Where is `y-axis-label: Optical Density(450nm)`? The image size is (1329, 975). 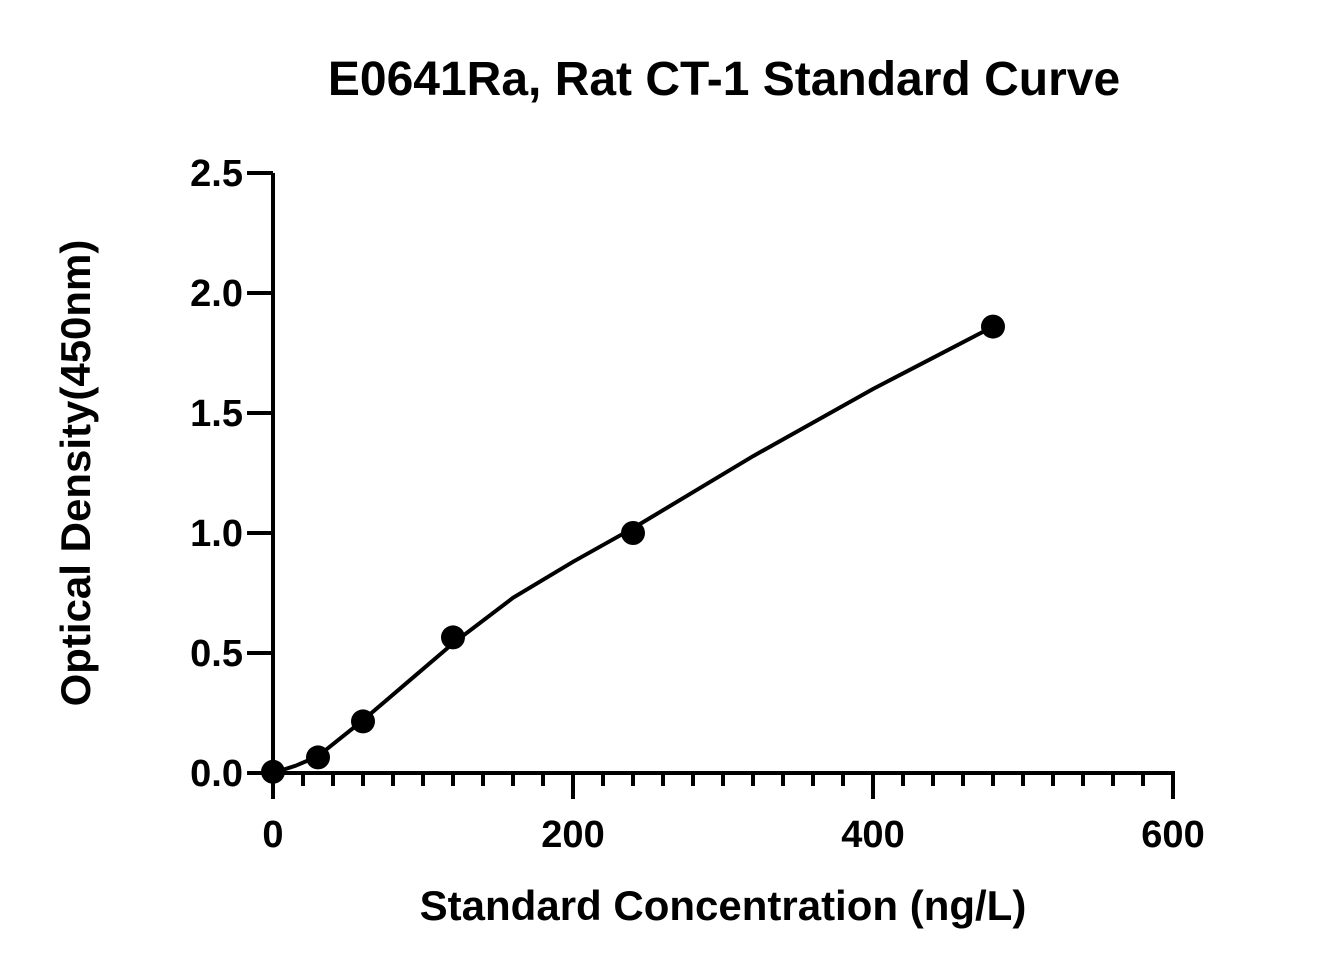
y-axis-label: Optical Density(450nm) is located at coordinates (75, 473).